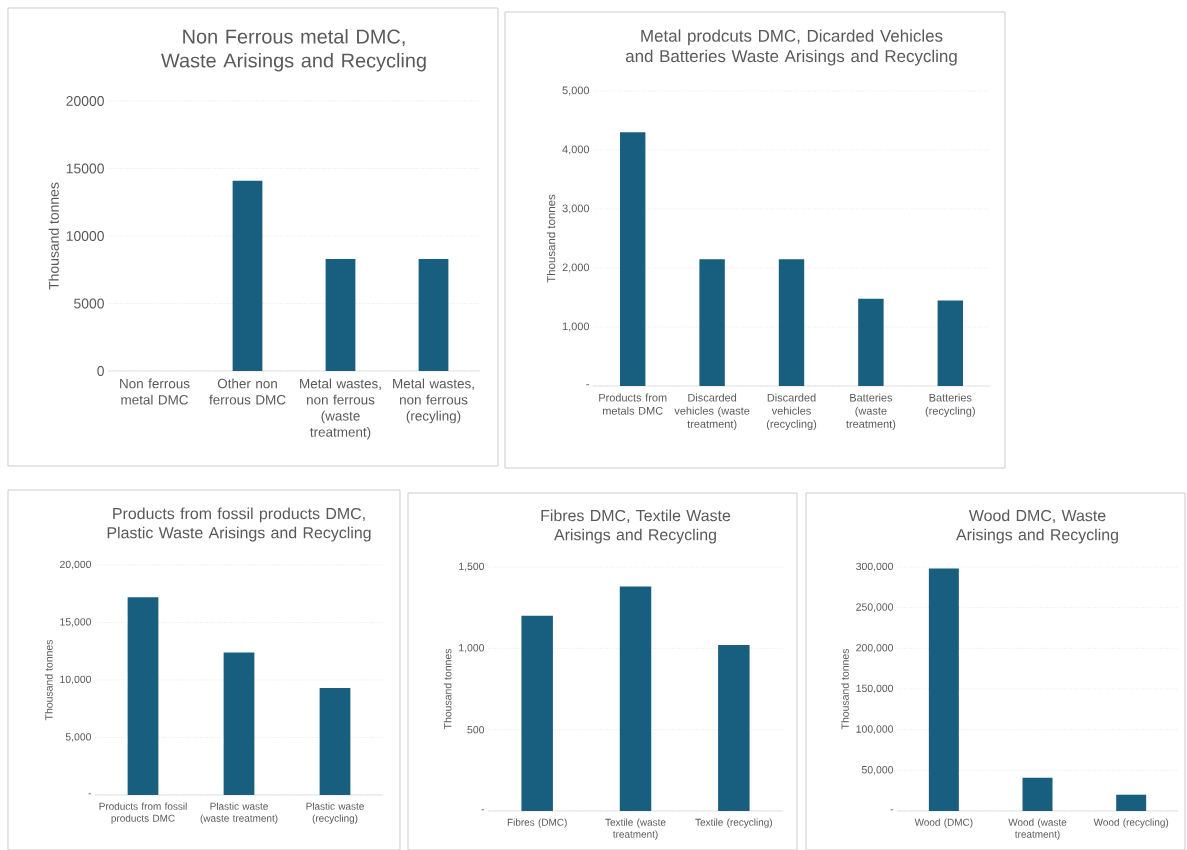 The image size is (1187, 850). Describe the element at coordinates (943, 823) in the screenshot. I see `x-tick-label: Wood (DMC)` at that location.